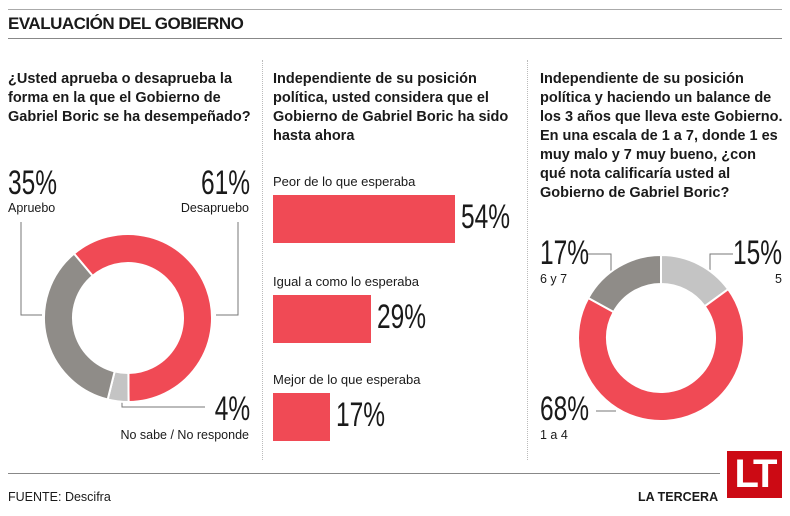 The image size is (790, 516). What do you see at coordinates (395, 38) in the screenshot?
I see `title-rule` at bounding box center [395, 38].